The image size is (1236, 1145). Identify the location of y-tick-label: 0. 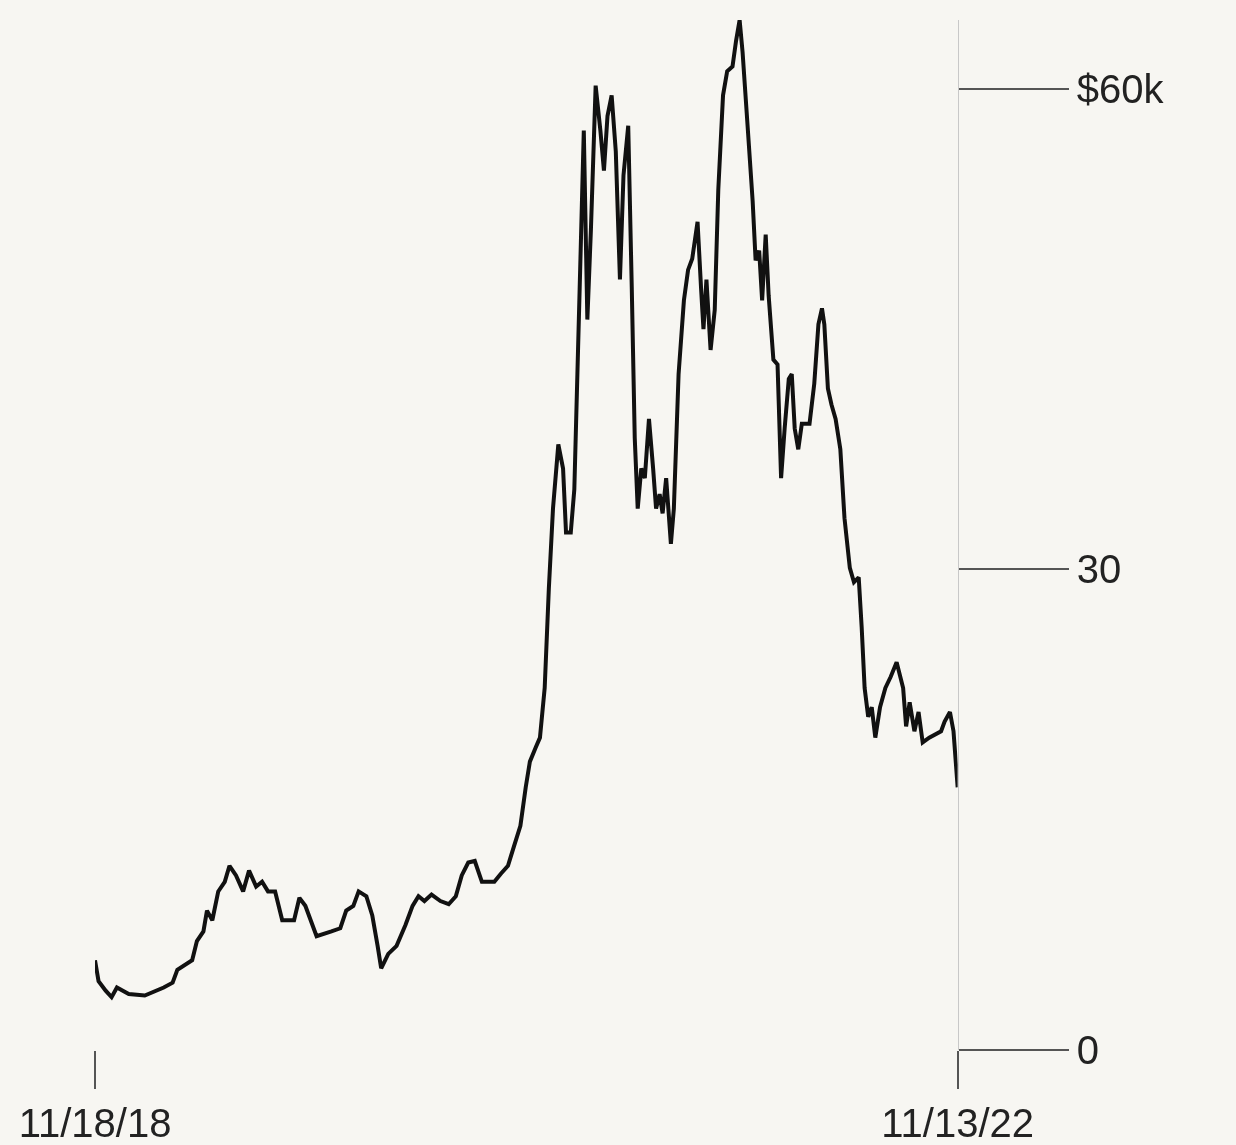
(1087, 1050).